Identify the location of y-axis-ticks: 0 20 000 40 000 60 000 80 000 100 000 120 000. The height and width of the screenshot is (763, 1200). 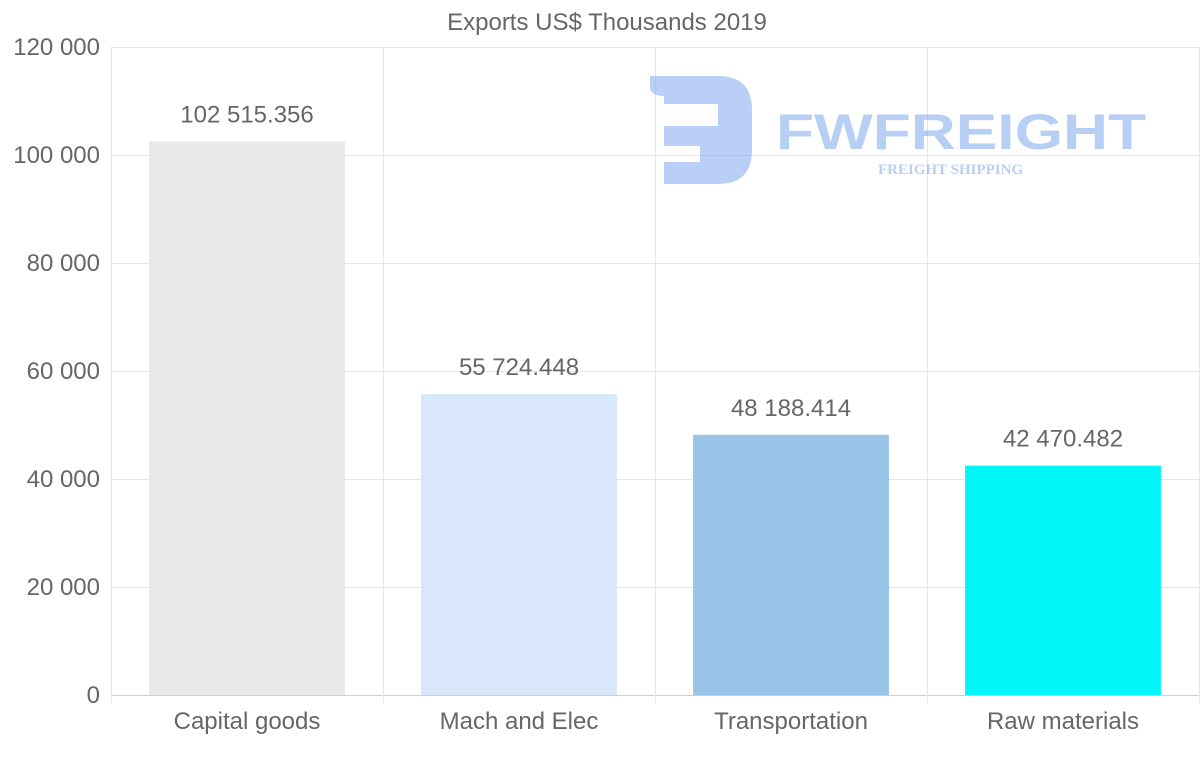
(56, 371).